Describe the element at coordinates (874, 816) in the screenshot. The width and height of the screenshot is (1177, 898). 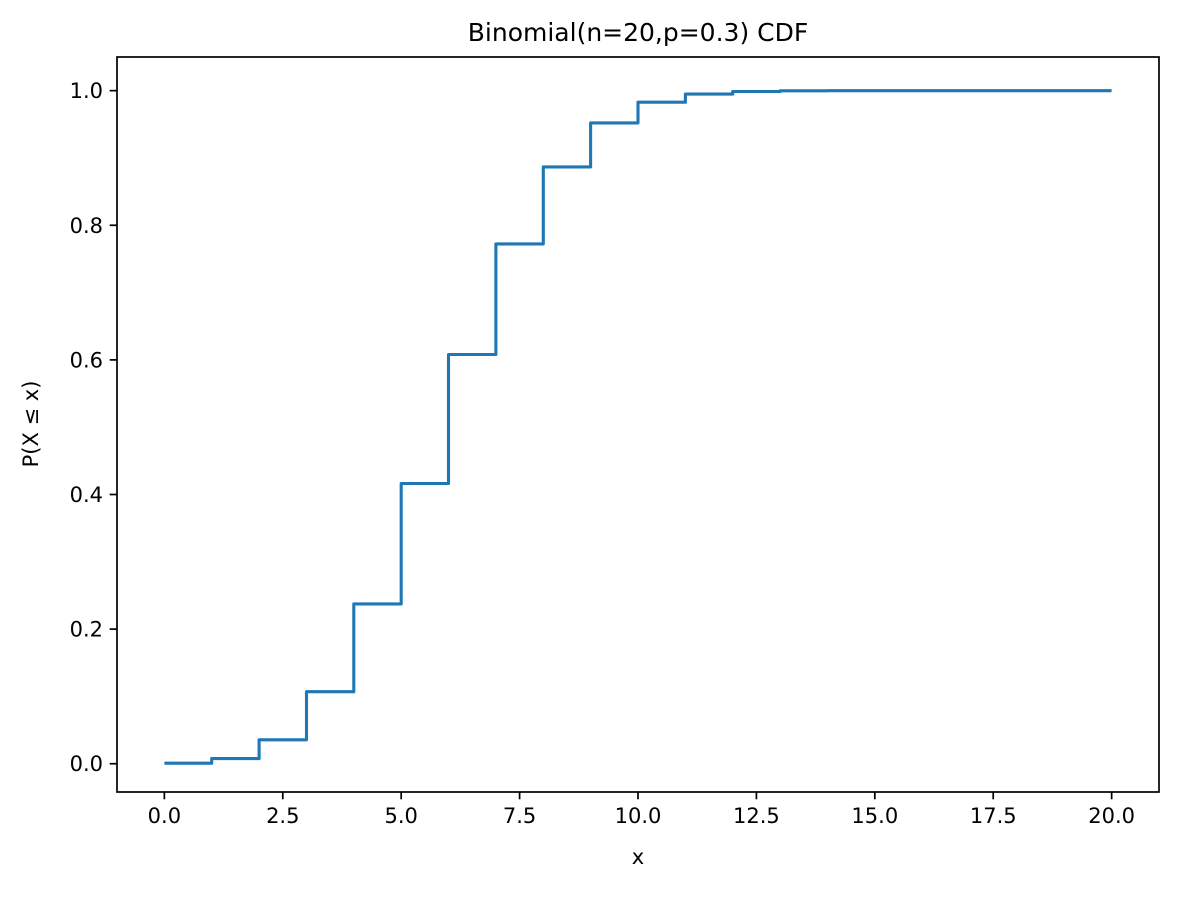
I see `x-tick-label: 15.0` at that location.